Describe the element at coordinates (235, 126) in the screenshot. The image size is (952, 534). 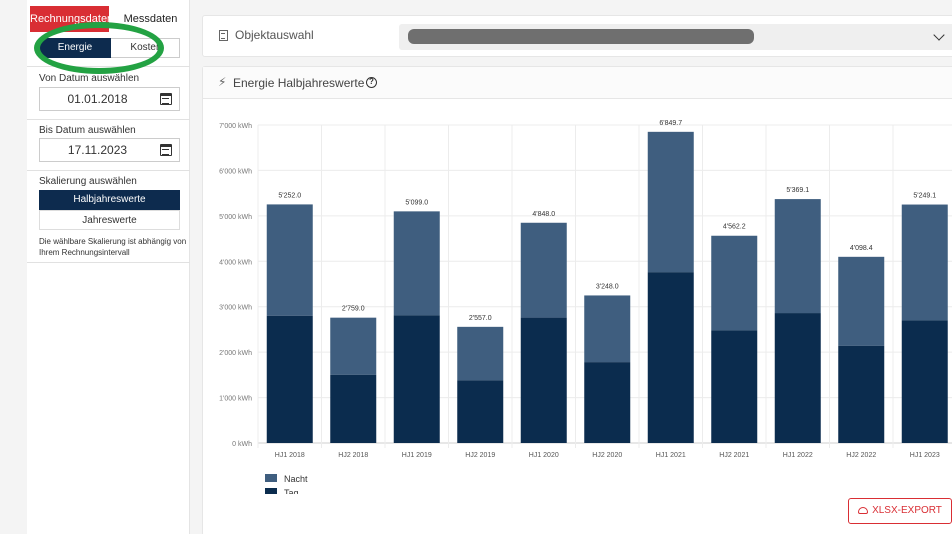
I see `y-tick-label: 7'000 kWh` at that location.